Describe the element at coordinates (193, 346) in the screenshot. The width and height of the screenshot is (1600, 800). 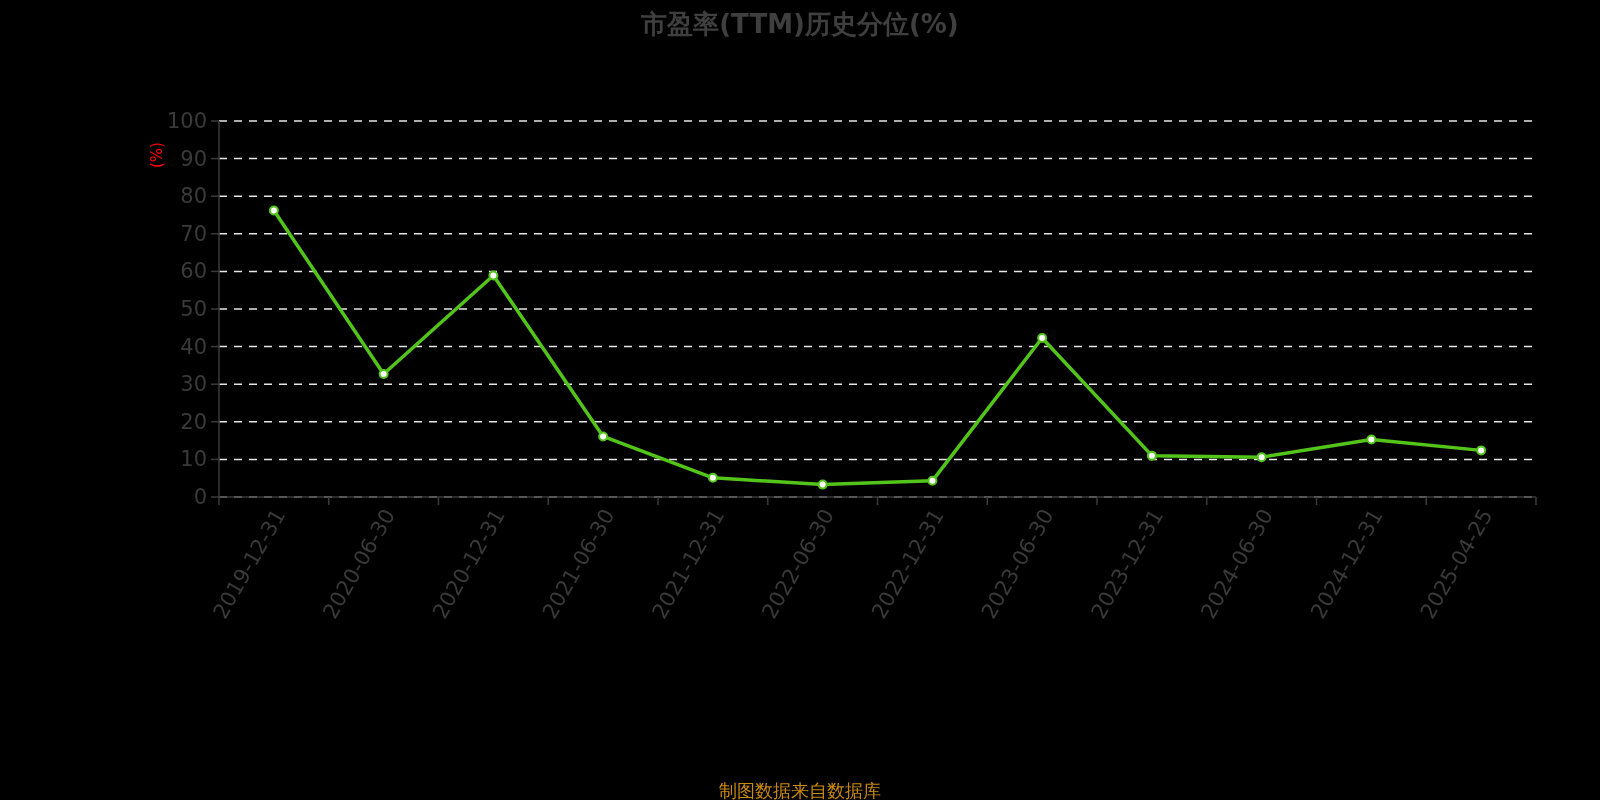
I see `y-tick-label: 40` at that location.